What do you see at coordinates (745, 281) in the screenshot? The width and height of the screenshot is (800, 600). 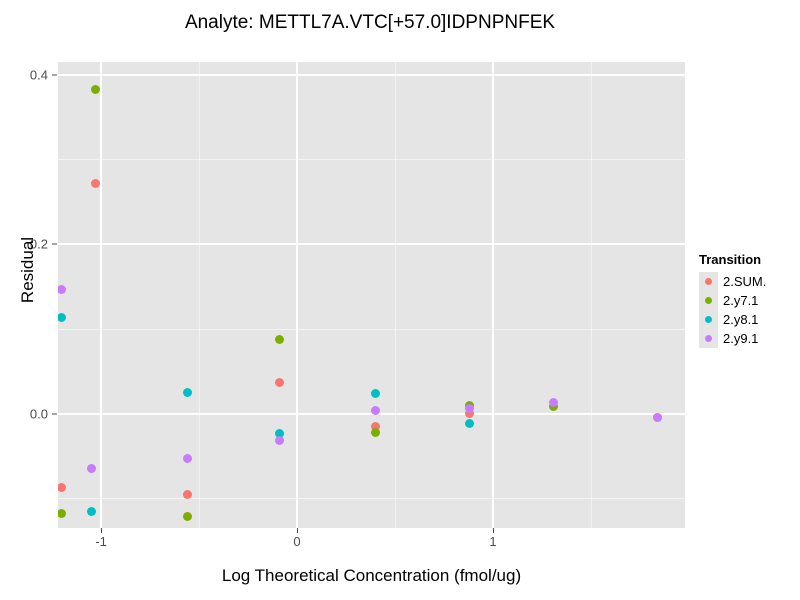 I see `legend-item-label: 2.SUM.` at bounding box center [745, 281].